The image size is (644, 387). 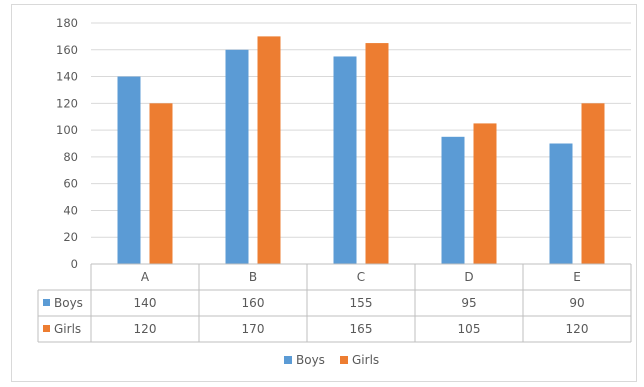 What do you see at coordinates (468, 277) in the screenshot?
I see `category-label: D` at bounding box center [468, 277].